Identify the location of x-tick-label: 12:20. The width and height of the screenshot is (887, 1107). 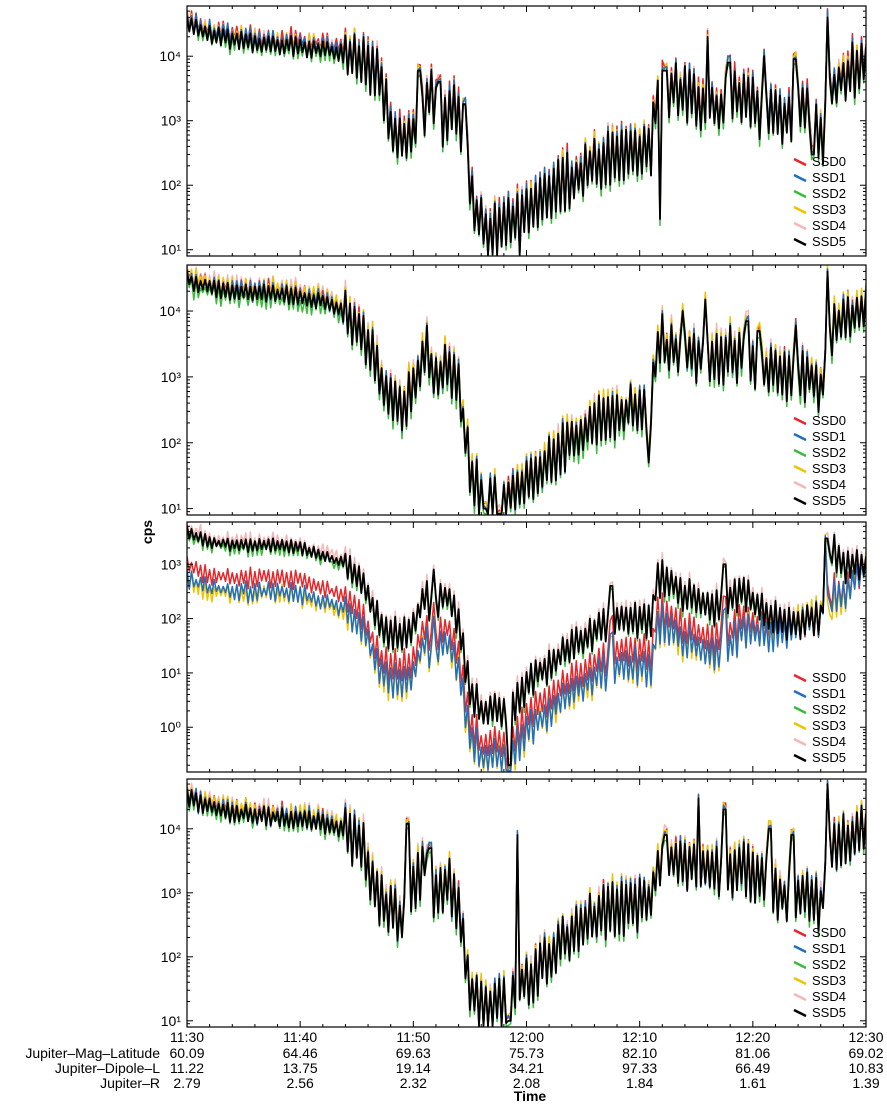
(752, 1037).